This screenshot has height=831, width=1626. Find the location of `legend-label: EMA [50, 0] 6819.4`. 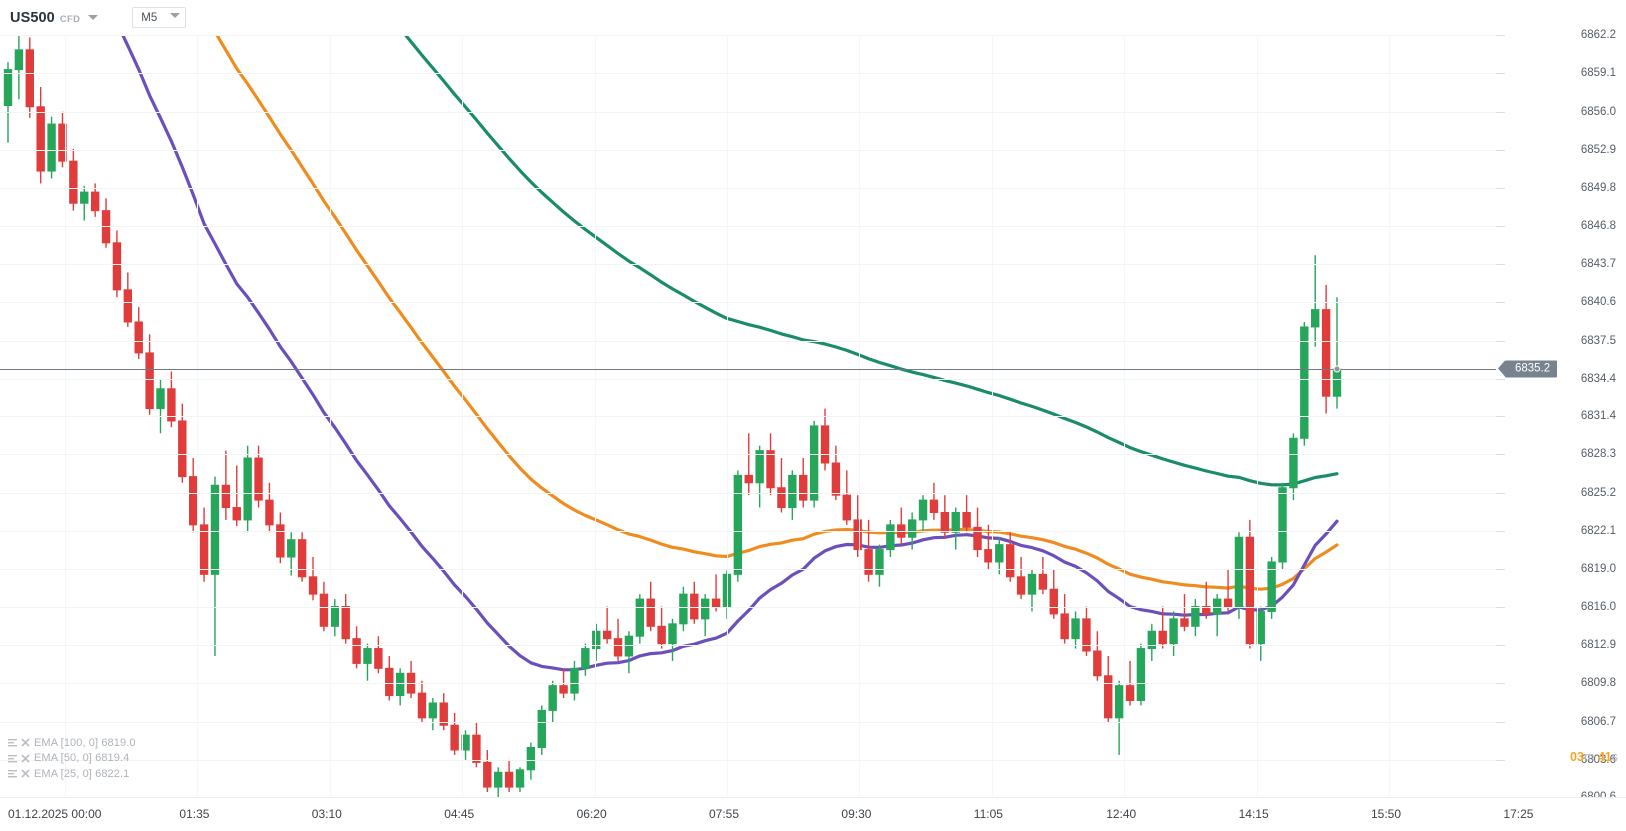

legend-label: EMA [50, 0] 6819.4 is located at coordinates (82, 758).